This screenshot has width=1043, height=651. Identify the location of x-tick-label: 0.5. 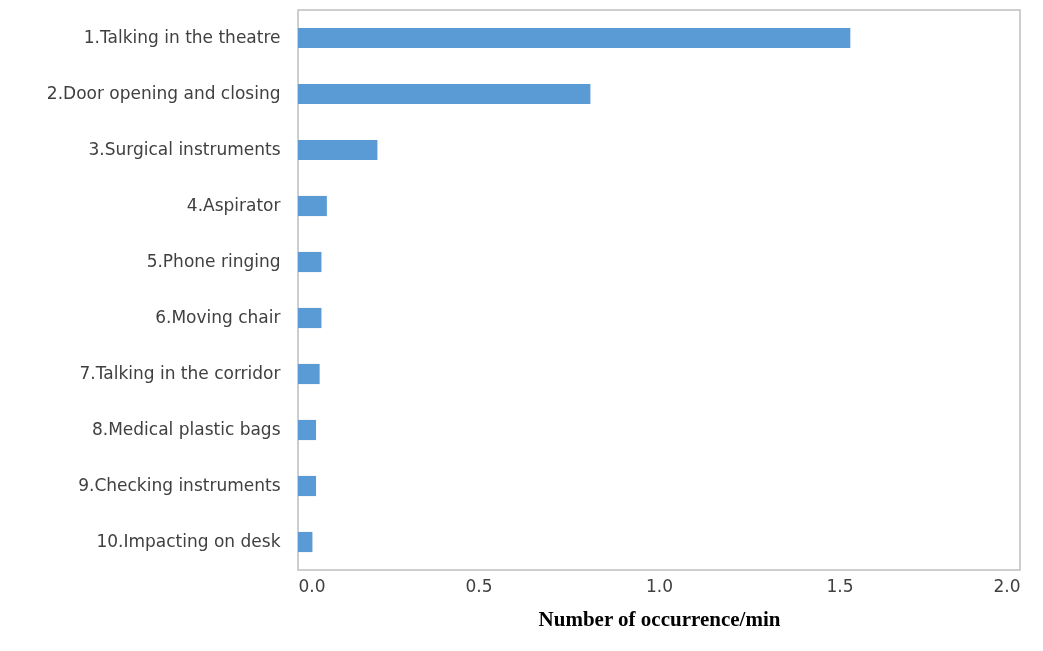
(479, 585).